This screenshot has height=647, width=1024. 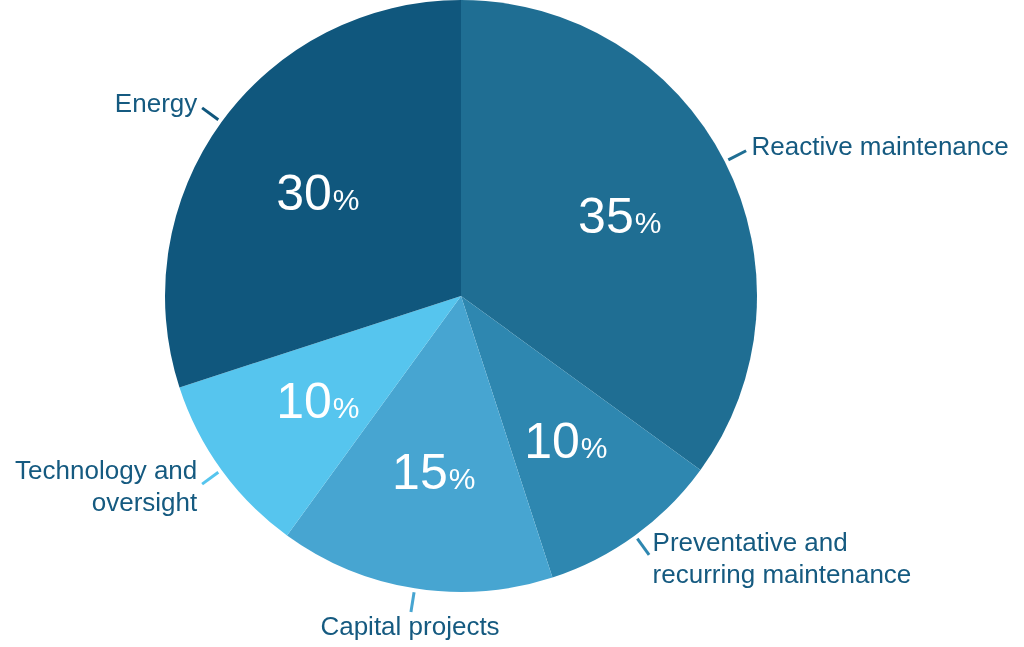 What do you see at coordinates (434, 472) in the screenshot?
I see `data-label: 15%` at bounding box center [434, 472].